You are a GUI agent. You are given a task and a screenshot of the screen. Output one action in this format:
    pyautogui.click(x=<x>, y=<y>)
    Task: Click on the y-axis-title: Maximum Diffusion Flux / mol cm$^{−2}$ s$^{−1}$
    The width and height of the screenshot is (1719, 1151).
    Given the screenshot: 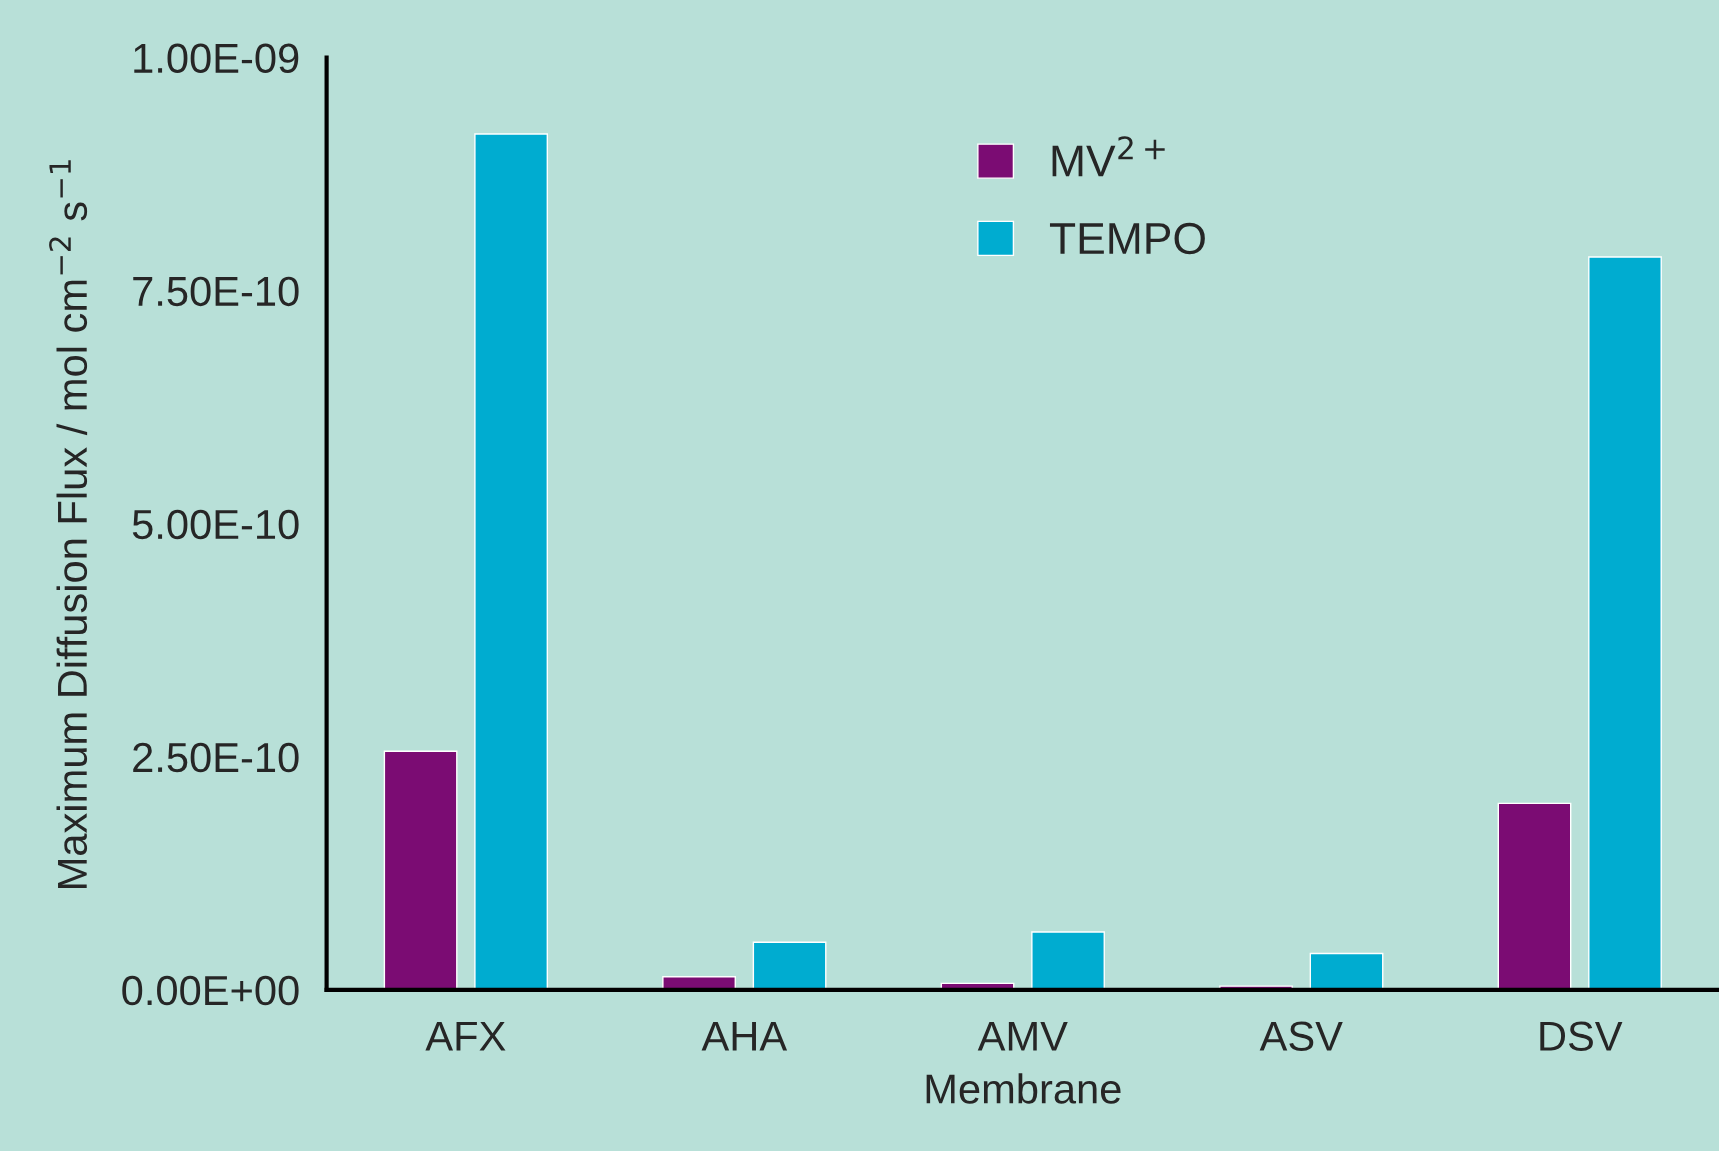 What is the action you would take?
    pyautogui.click(x=68, y=524)
    